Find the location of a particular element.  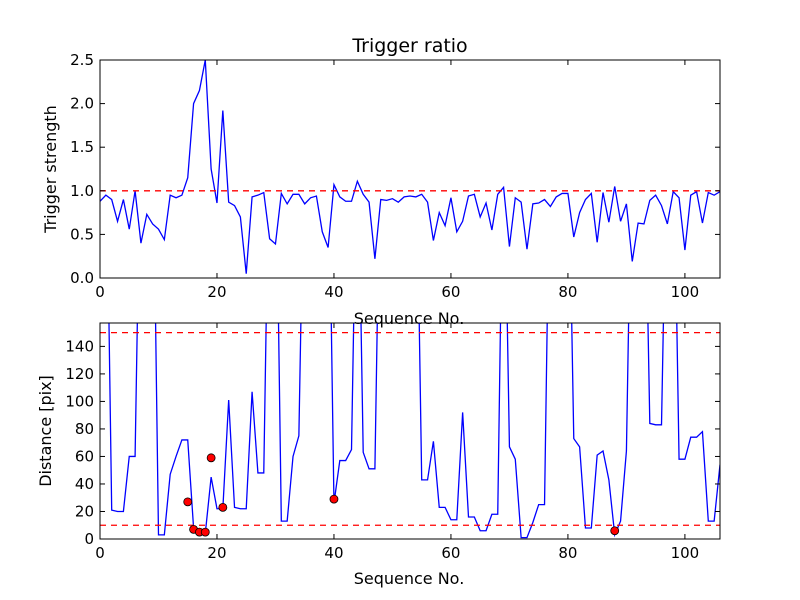

y-tick-label: 1.0 is located at coordinates (82, 191).